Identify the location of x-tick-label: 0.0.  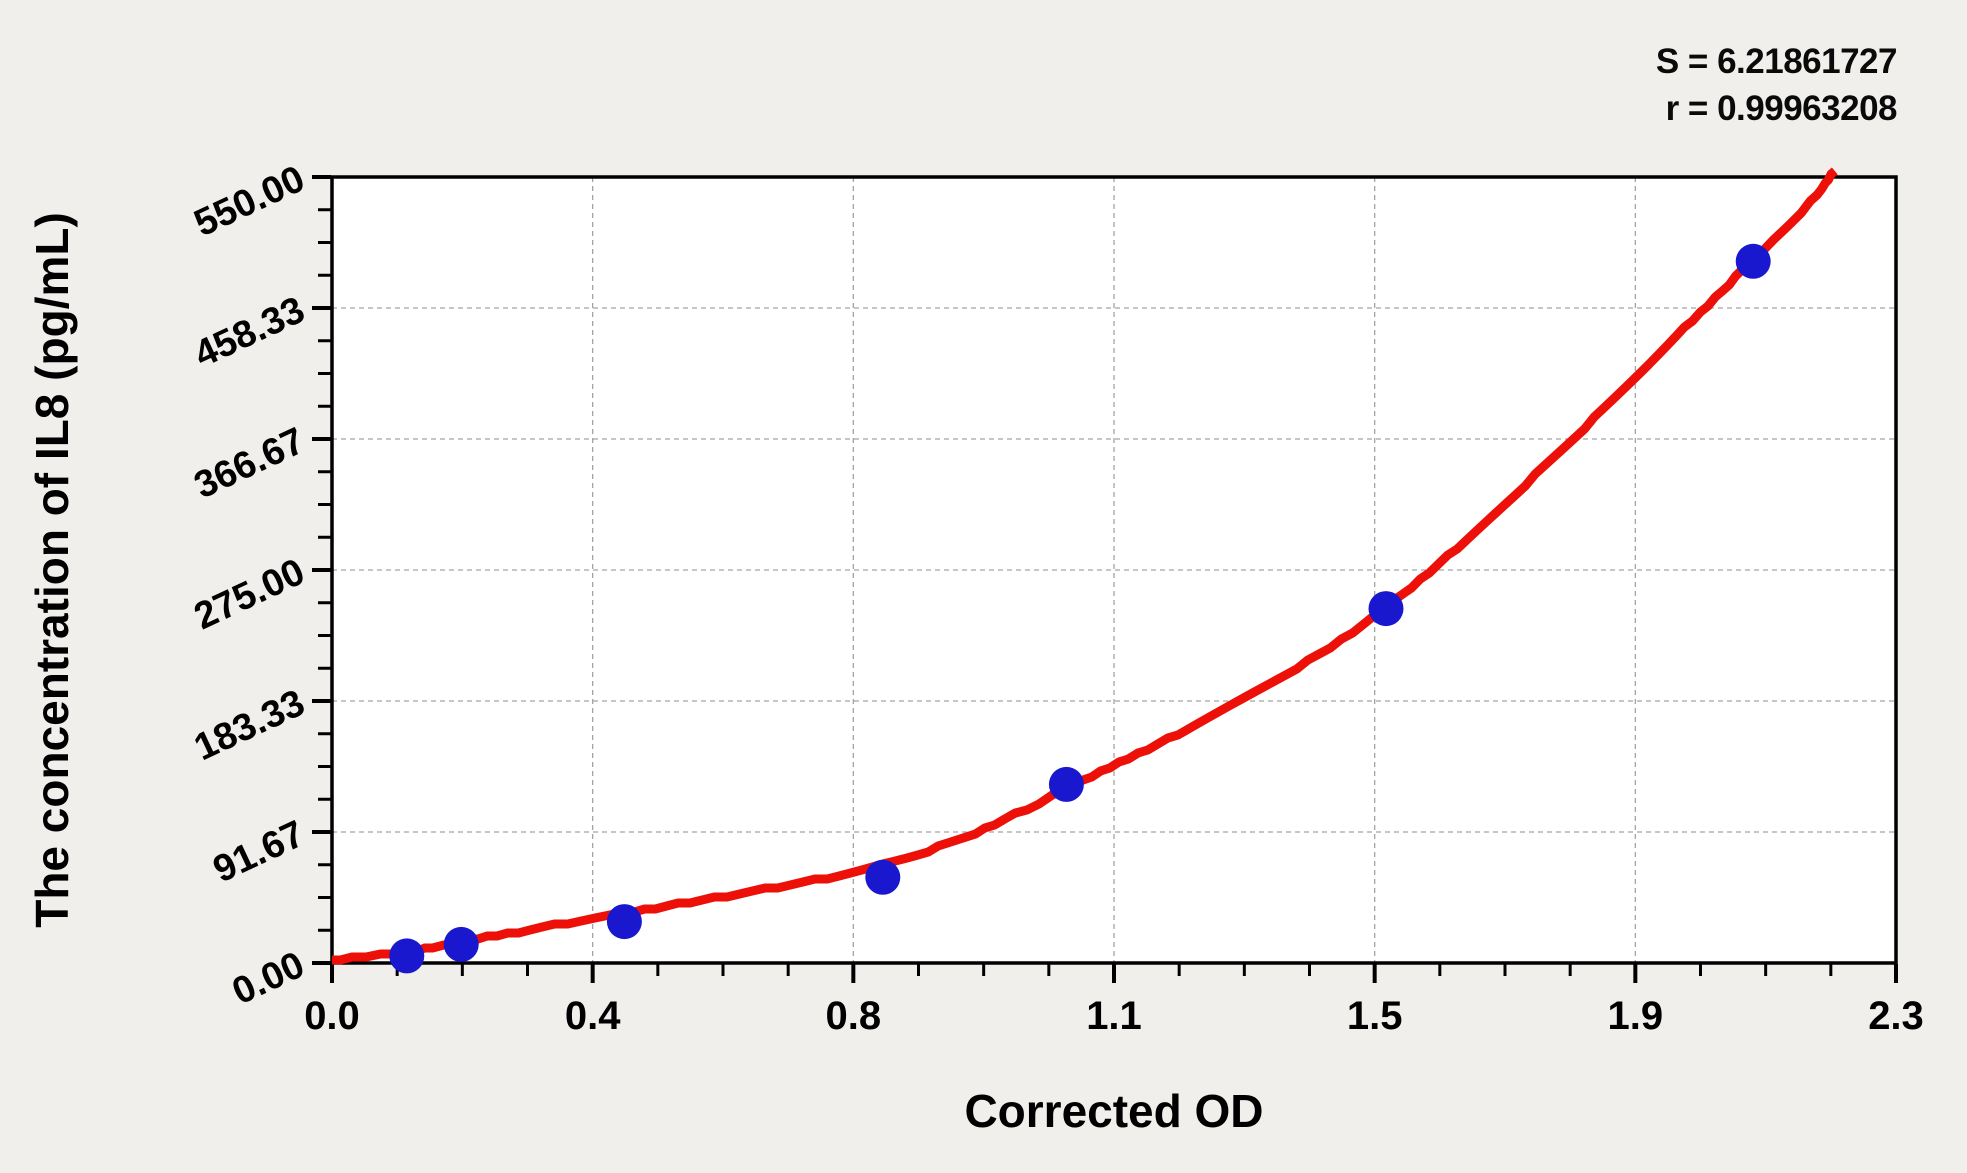
(332, 1016).